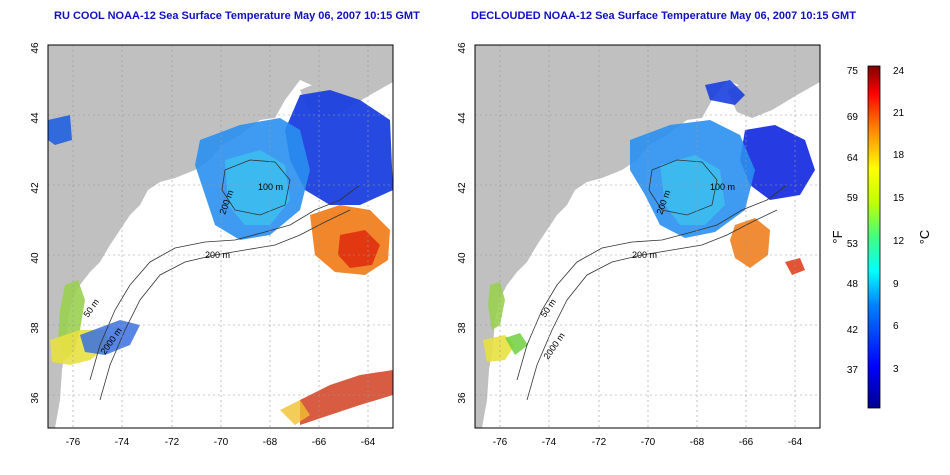 The height and width of the screenshot is (475, 950). Describe the element at coordinates (924, 237) in the screenshot. I see `celsius-unit-label: °C` at that location.